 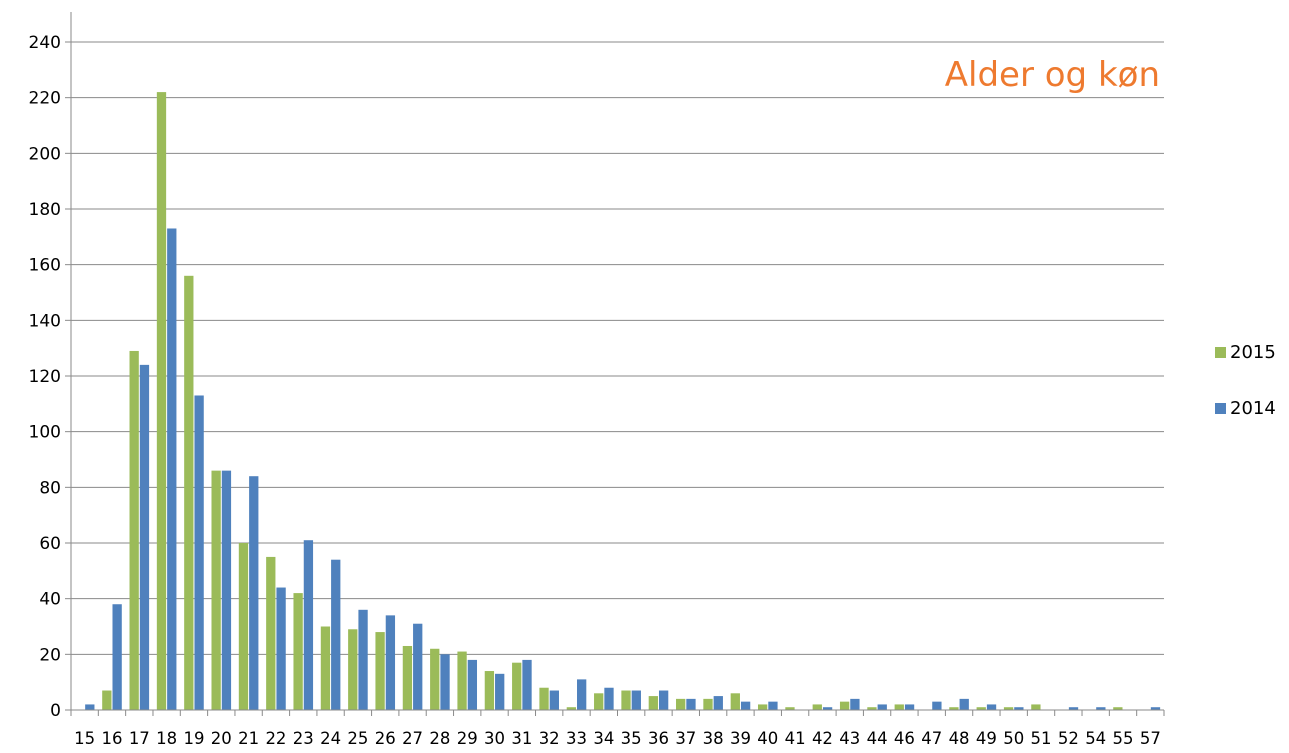 What do you see at coordinates (303, 738) in the screenshot?
I see `x-tick-label: 23` at bounding box center [303, 738].